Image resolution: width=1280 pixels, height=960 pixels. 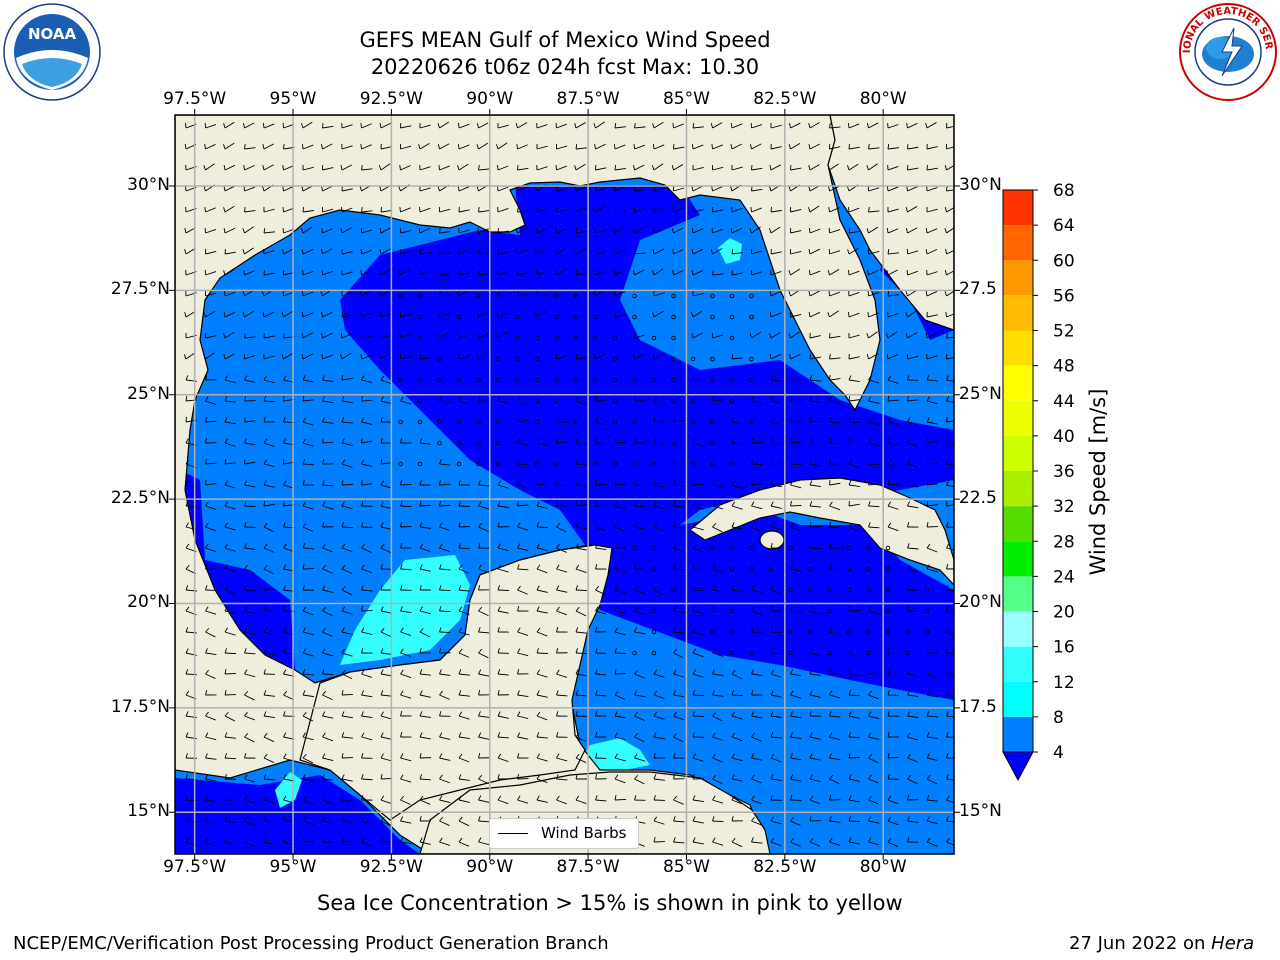 What do you see at coordinates (821, 531) in the screenshot?
I see `land-cuba` at bounding box center [821, 531].